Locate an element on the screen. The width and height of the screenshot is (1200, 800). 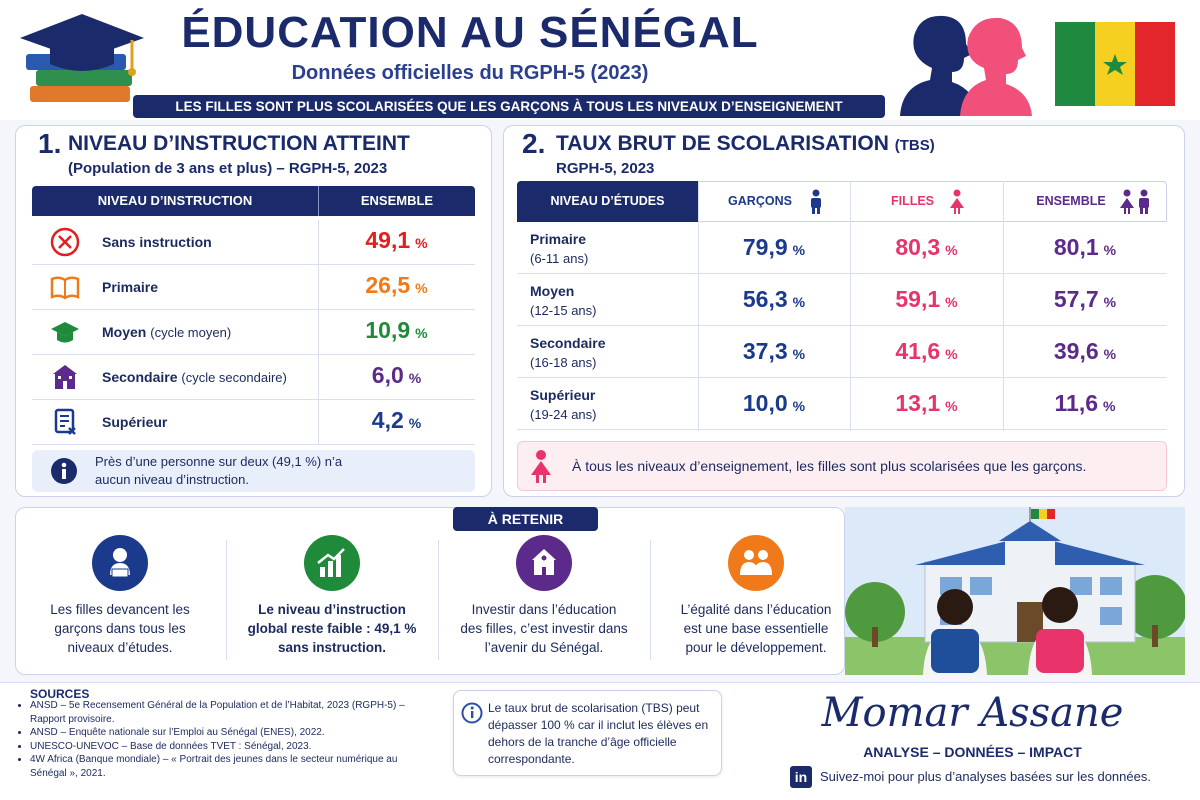
level-ages: (12-15 ans) is located at coordinates (563, 310).